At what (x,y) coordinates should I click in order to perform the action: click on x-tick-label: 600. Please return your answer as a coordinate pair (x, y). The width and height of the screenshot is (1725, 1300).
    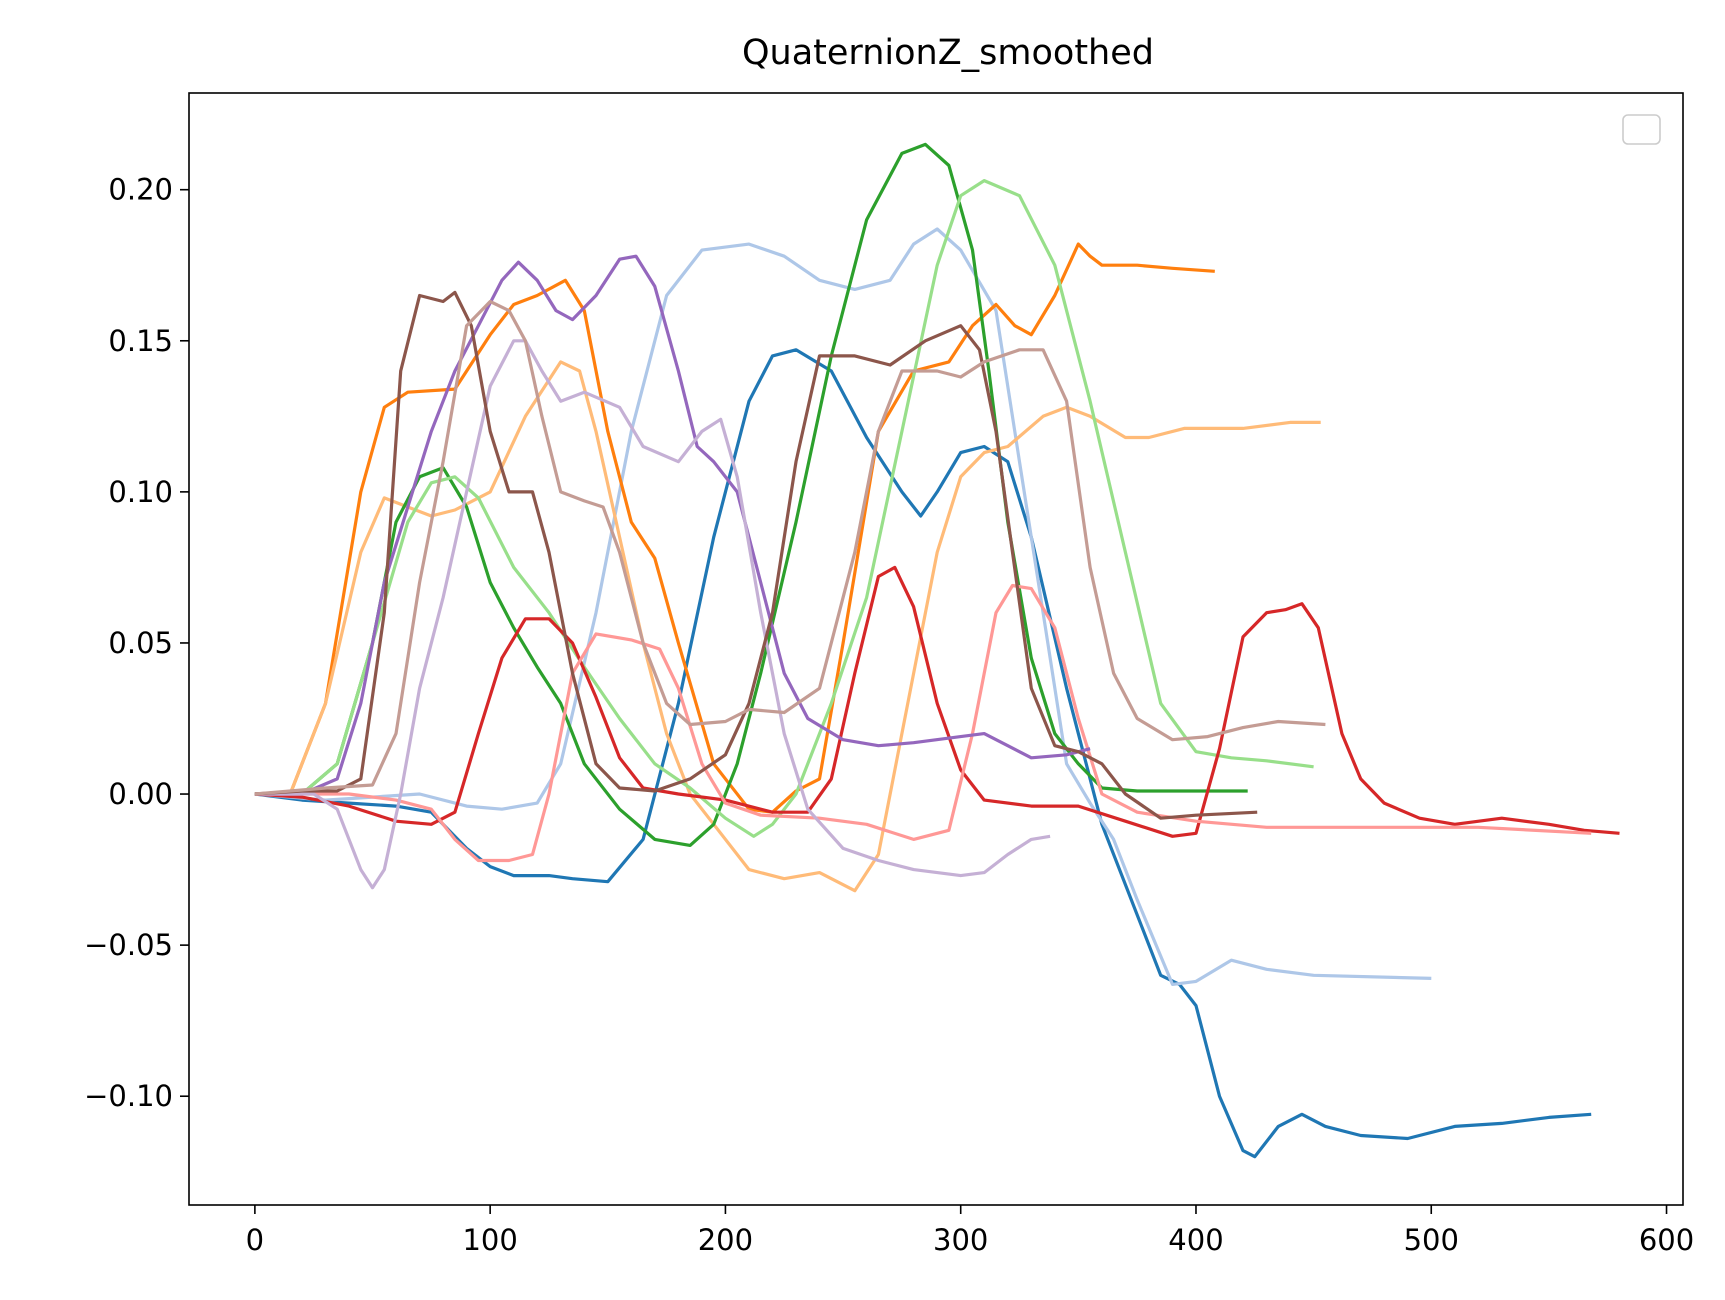
    Looking at the image, I should click on (1666, 1240).